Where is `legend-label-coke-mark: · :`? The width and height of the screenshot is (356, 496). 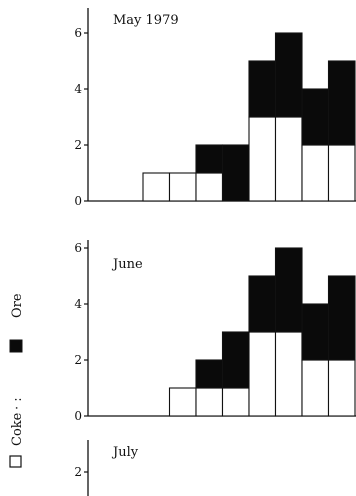
legend-label-coke-mark: · : is located at coordinates (17, 403).